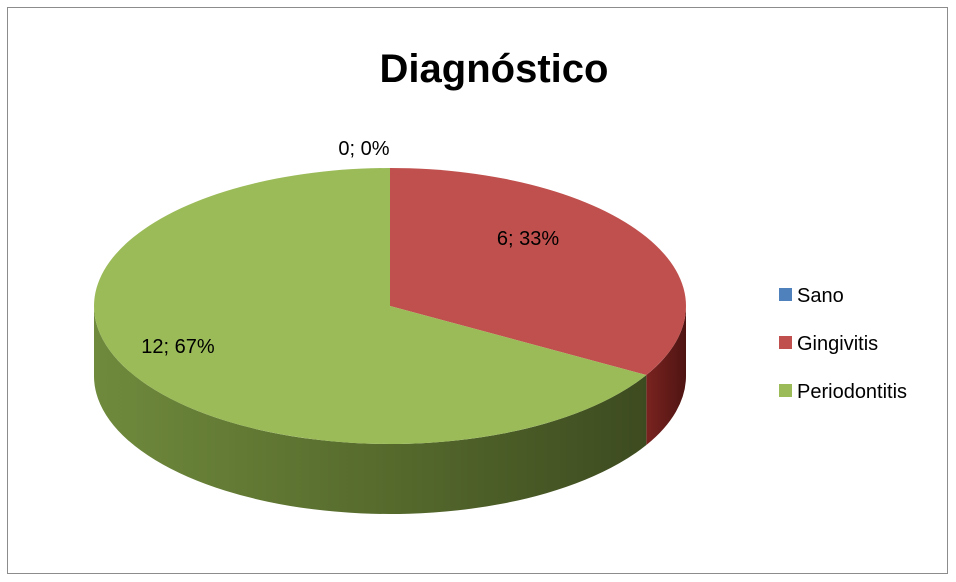 The image size is (956, 582). I want to click on legend: Sano Gingivitis Periodontitis, so click(843, 344).